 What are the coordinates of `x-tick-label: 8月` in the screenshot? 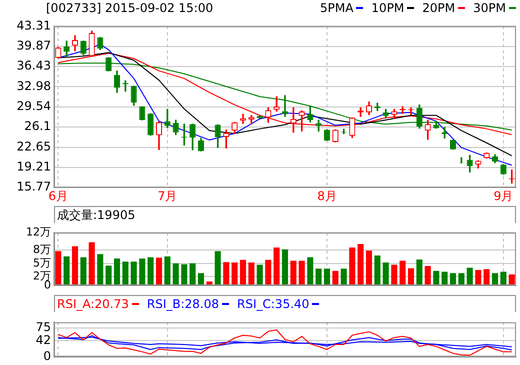 It's located at (327, 195).